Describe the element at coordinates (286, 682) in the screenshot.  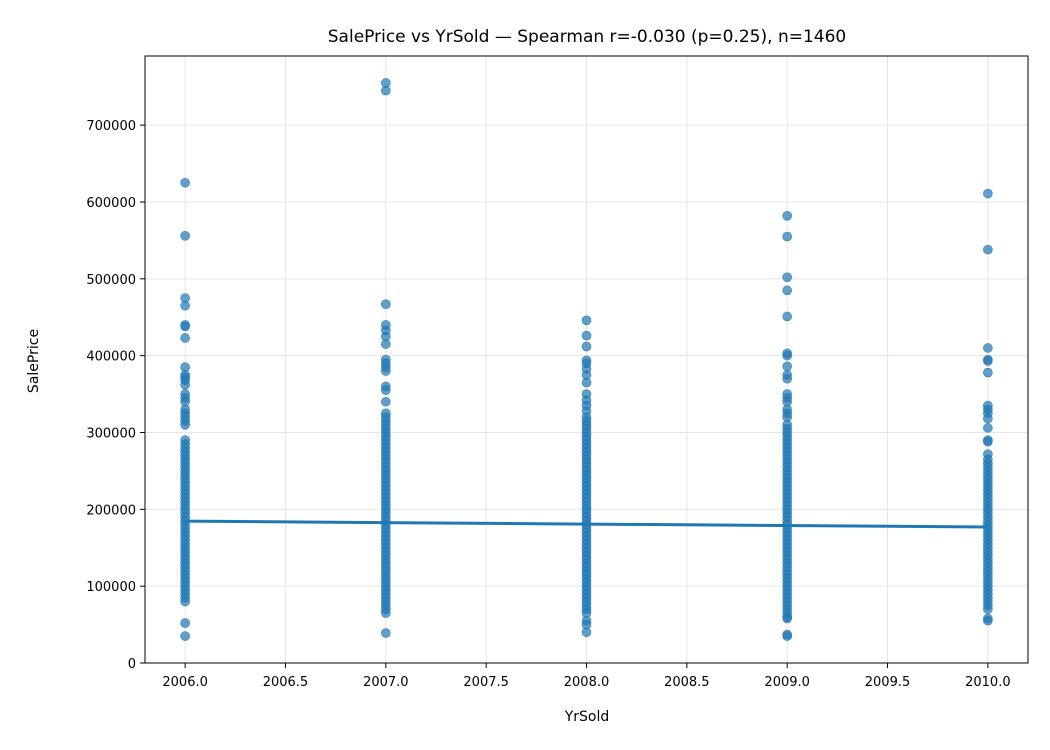
I see `x-tick-label: 2006.5` at that location.